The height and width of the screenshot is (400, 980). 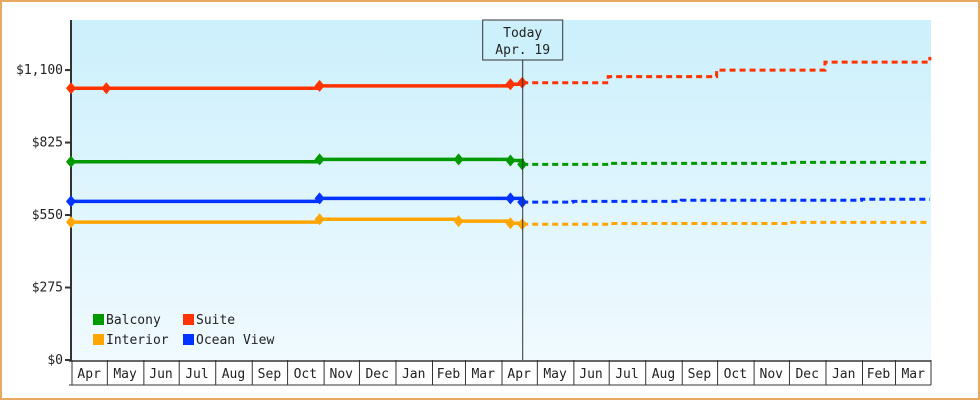 I want to click on legend-label: Interior, so click(x=137, y=340).